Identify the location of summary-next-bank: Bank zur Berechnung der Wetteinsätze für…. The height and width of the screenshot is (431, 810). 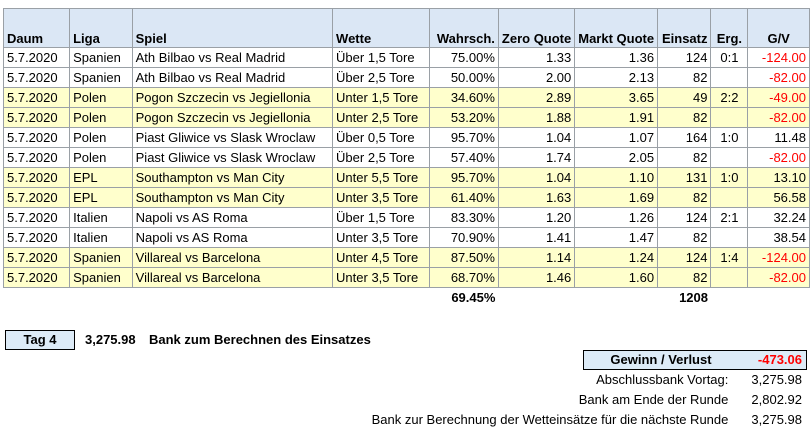
(587, 419).